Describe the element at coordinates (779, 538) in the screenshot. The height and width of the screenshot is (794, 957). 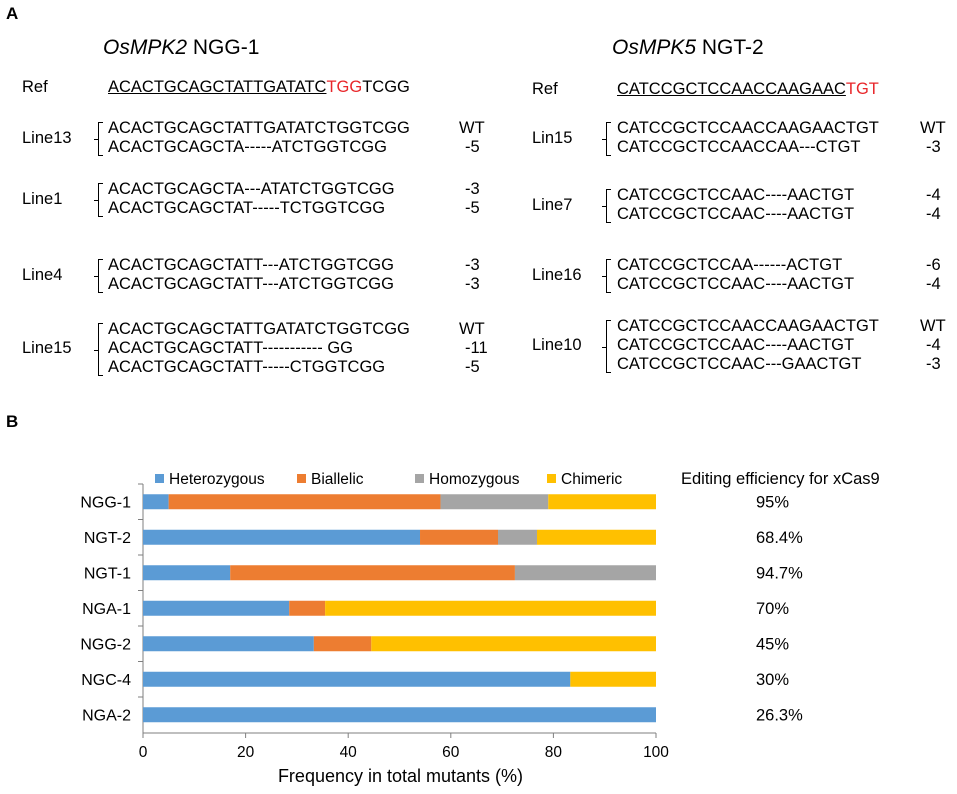
I see `efficiency-value: 68.4%` at that location.